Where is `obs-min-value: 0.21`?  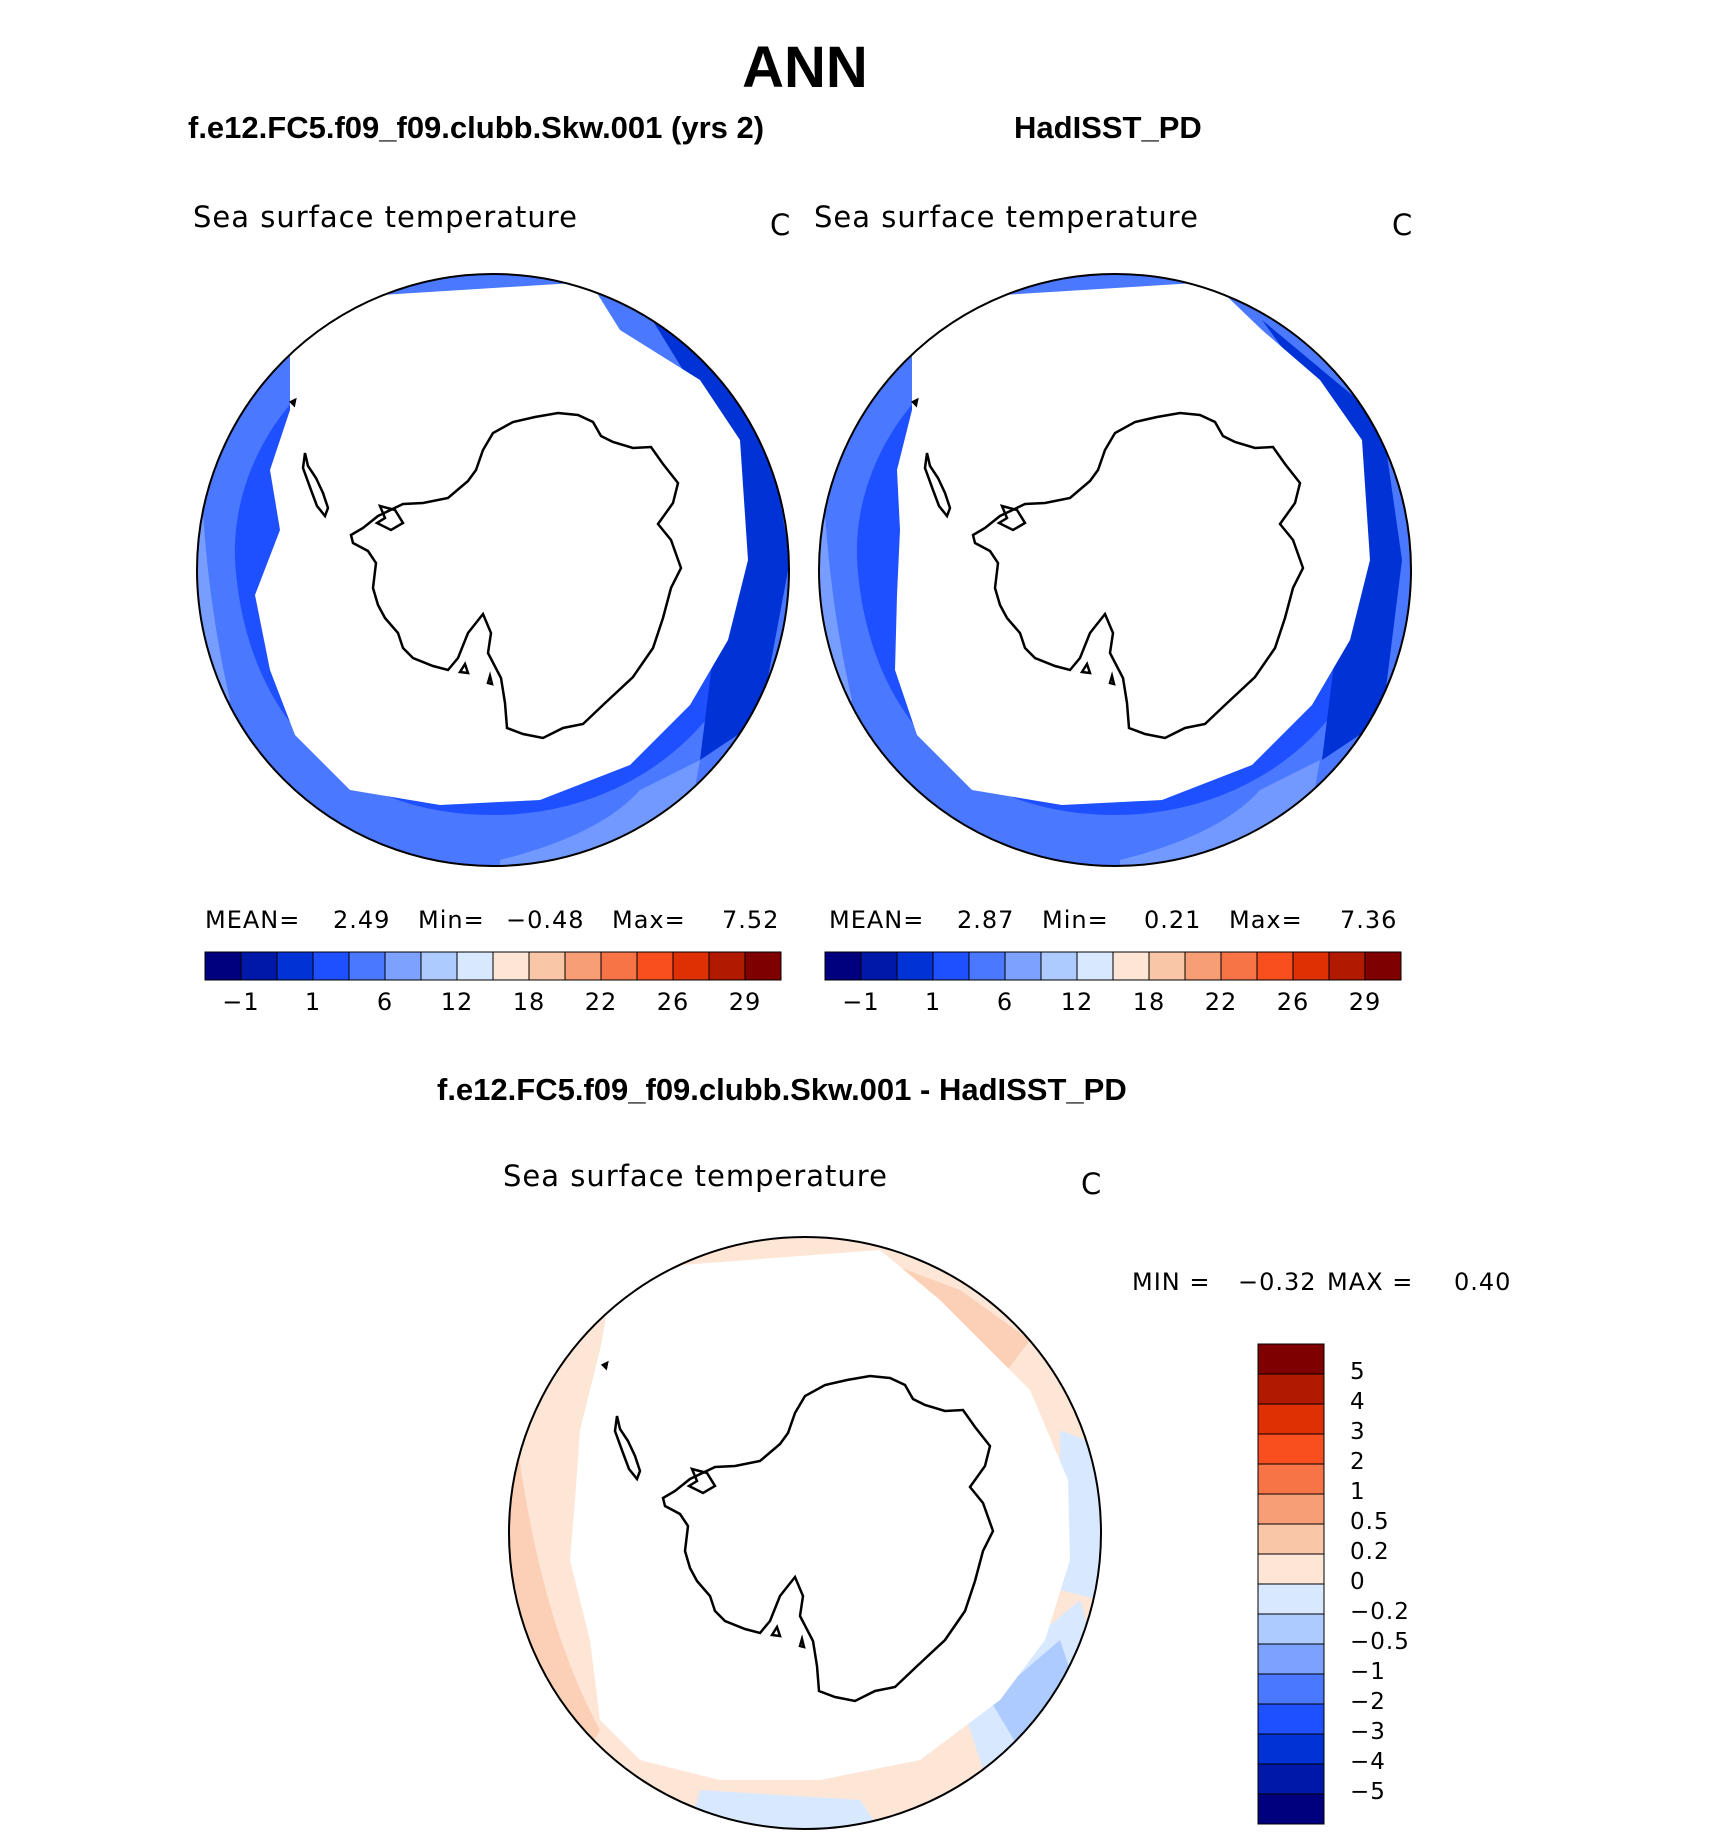 obs-min-value: 0.21 is located at coordinates (1173, 920).